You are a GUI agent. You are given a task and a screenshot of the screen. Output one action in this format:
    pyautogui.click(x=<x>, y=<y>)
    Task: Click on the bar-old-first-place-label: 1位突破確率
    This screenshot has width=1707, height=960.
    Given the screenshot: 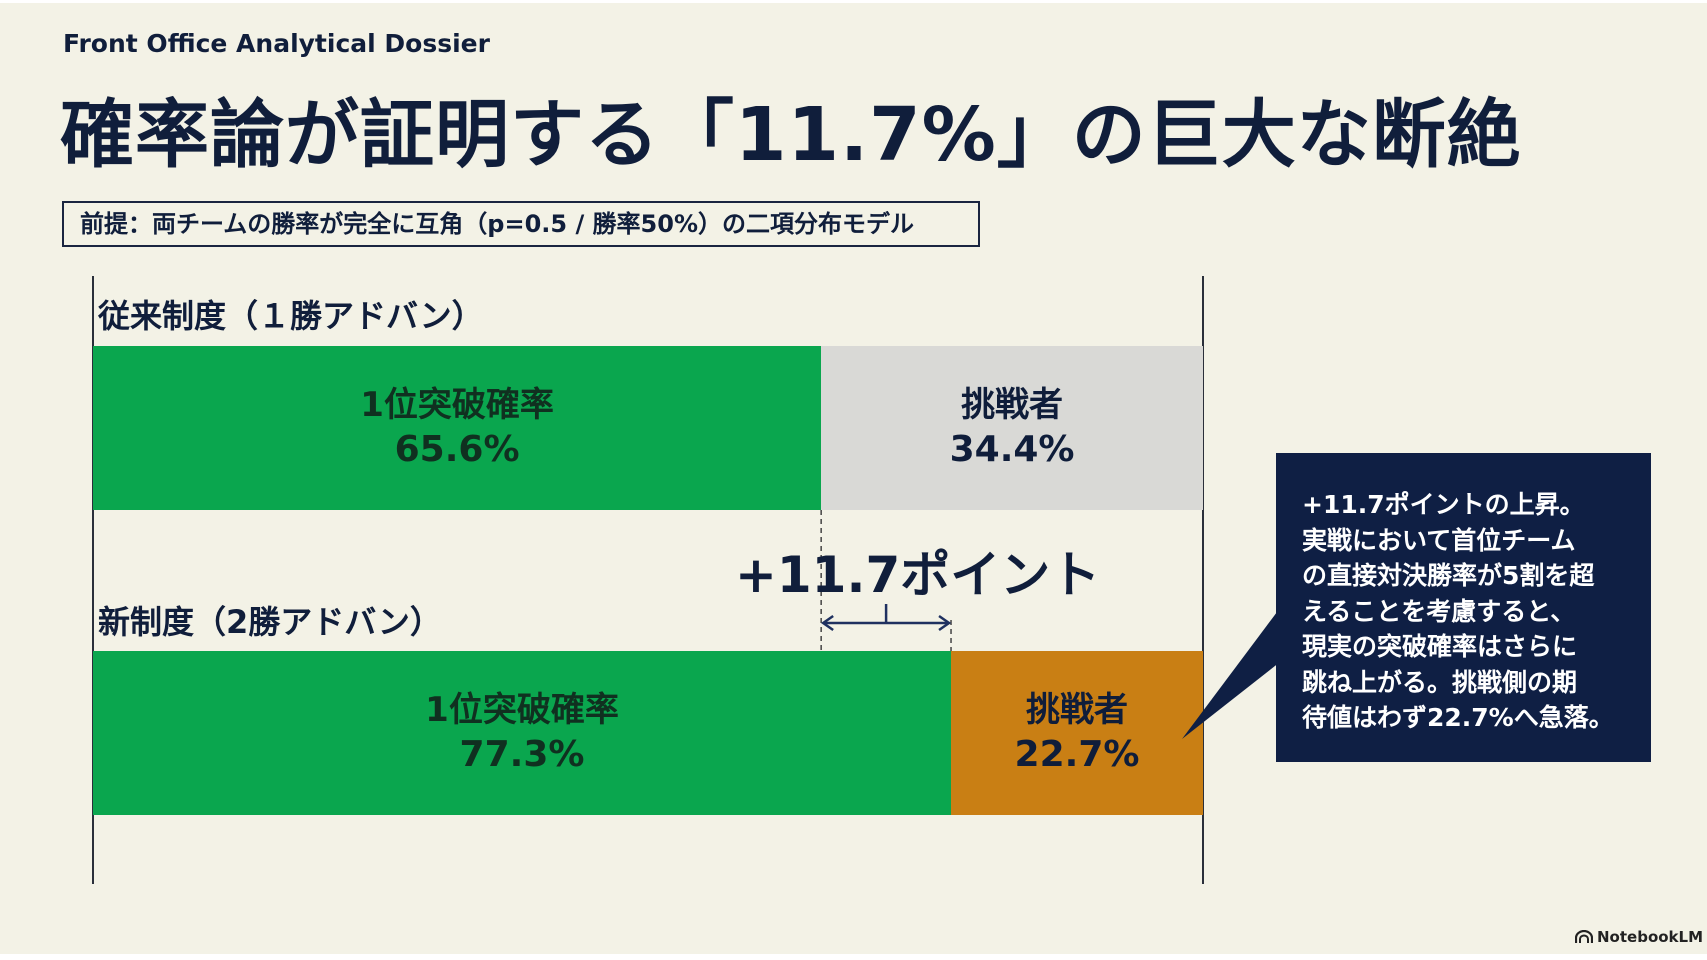 What is the action you would take?
    pyautogui.click(x=457, y=405)
    